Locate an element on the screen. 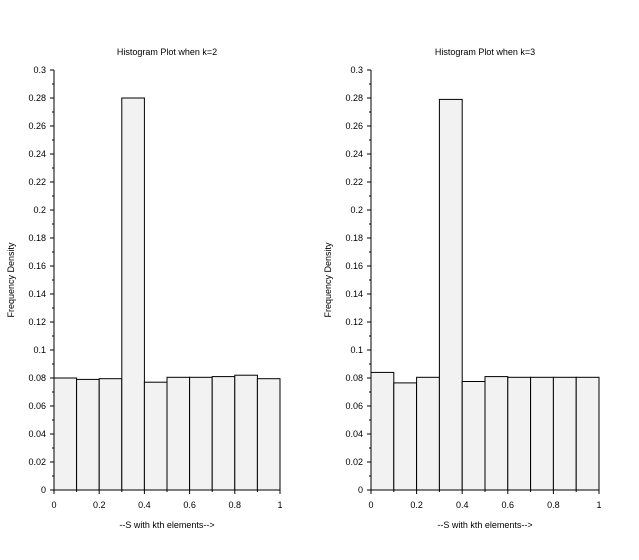 This screenshot has width=639, height=560. chart-title: Histogram Plot when k=3 is located at coordinates (485, 52).